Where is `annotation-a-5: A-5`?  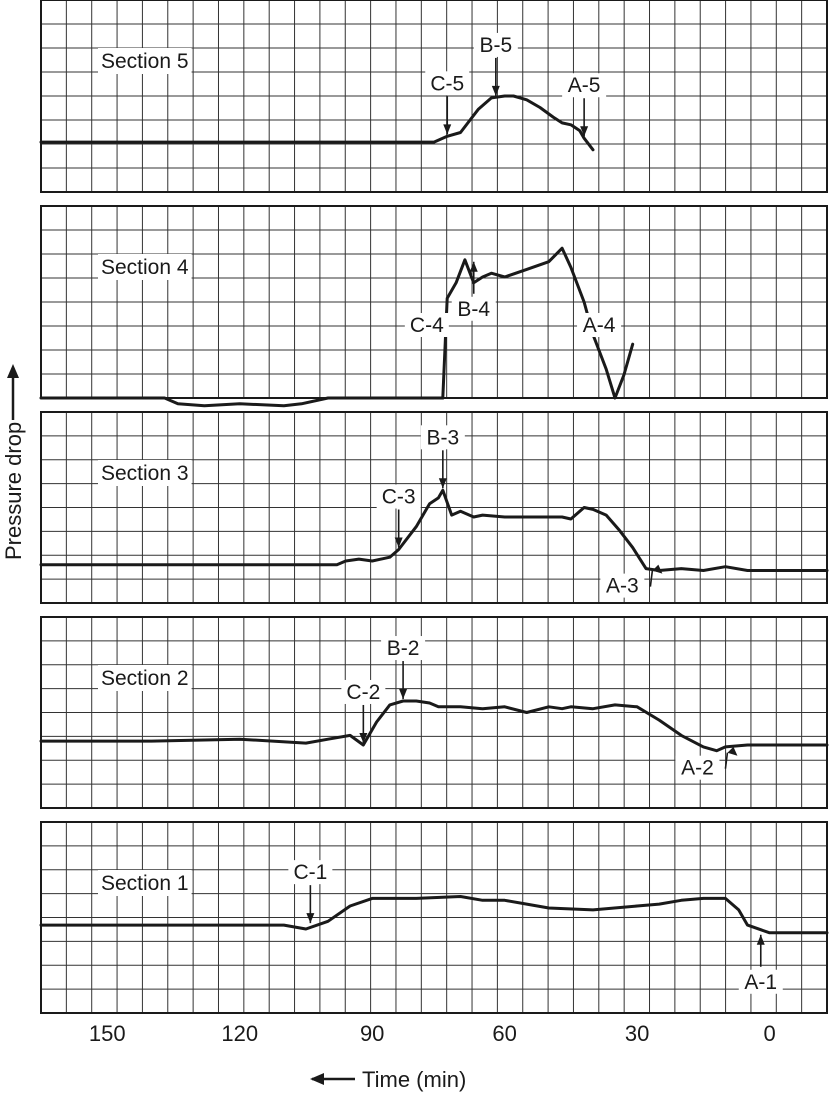
annotation-a-5: A-5 is located at coordinates (584, 105).